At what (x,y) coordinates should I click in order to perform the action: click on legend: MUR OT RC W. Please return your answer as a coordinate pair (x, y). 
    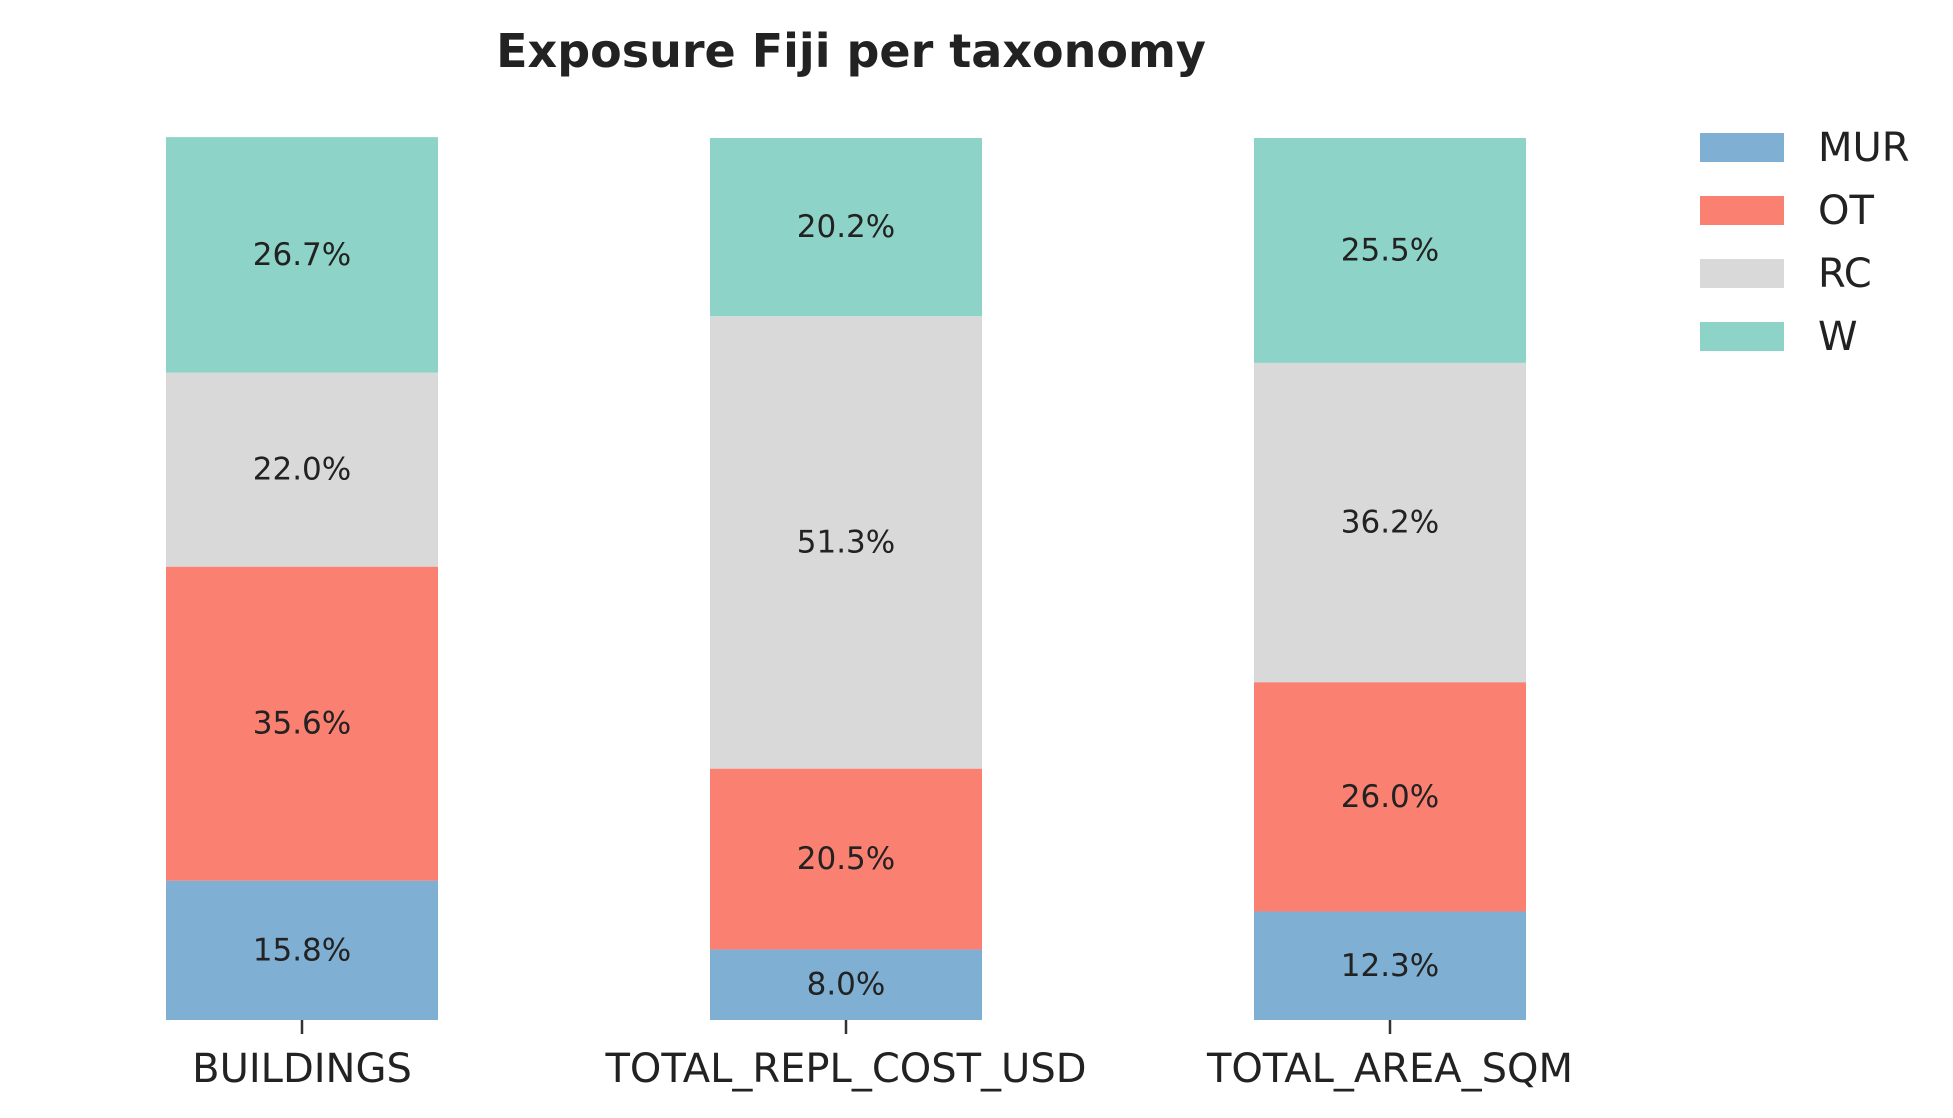
    Looking at the image, I should click on (1805, 242).